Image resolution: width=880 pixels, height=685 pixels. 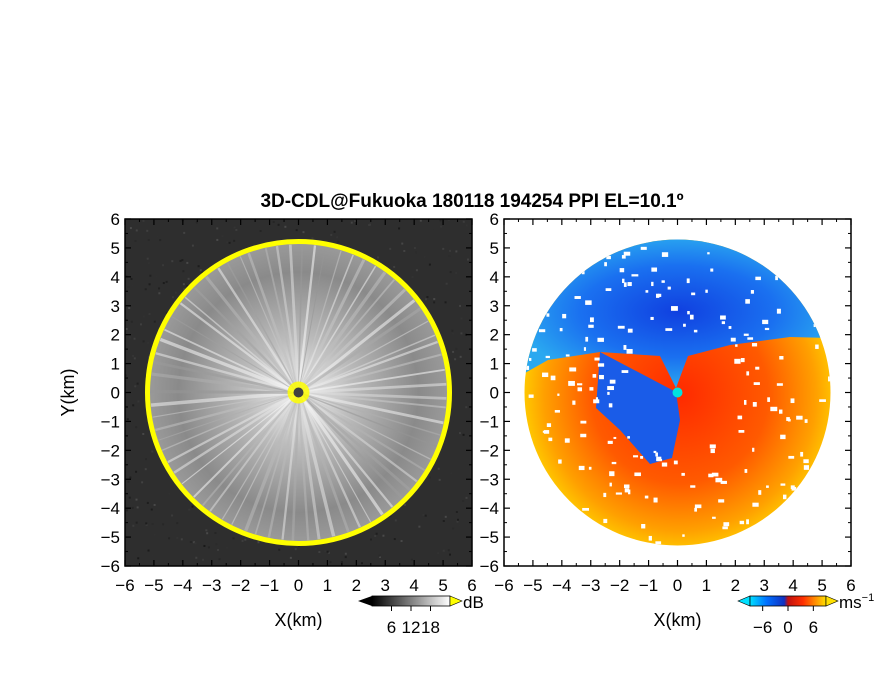 What do you see at coordinates (430, 627) in the screenshot?
I see `colorbar-tick-label: 18` at bounding box center [430, 627].